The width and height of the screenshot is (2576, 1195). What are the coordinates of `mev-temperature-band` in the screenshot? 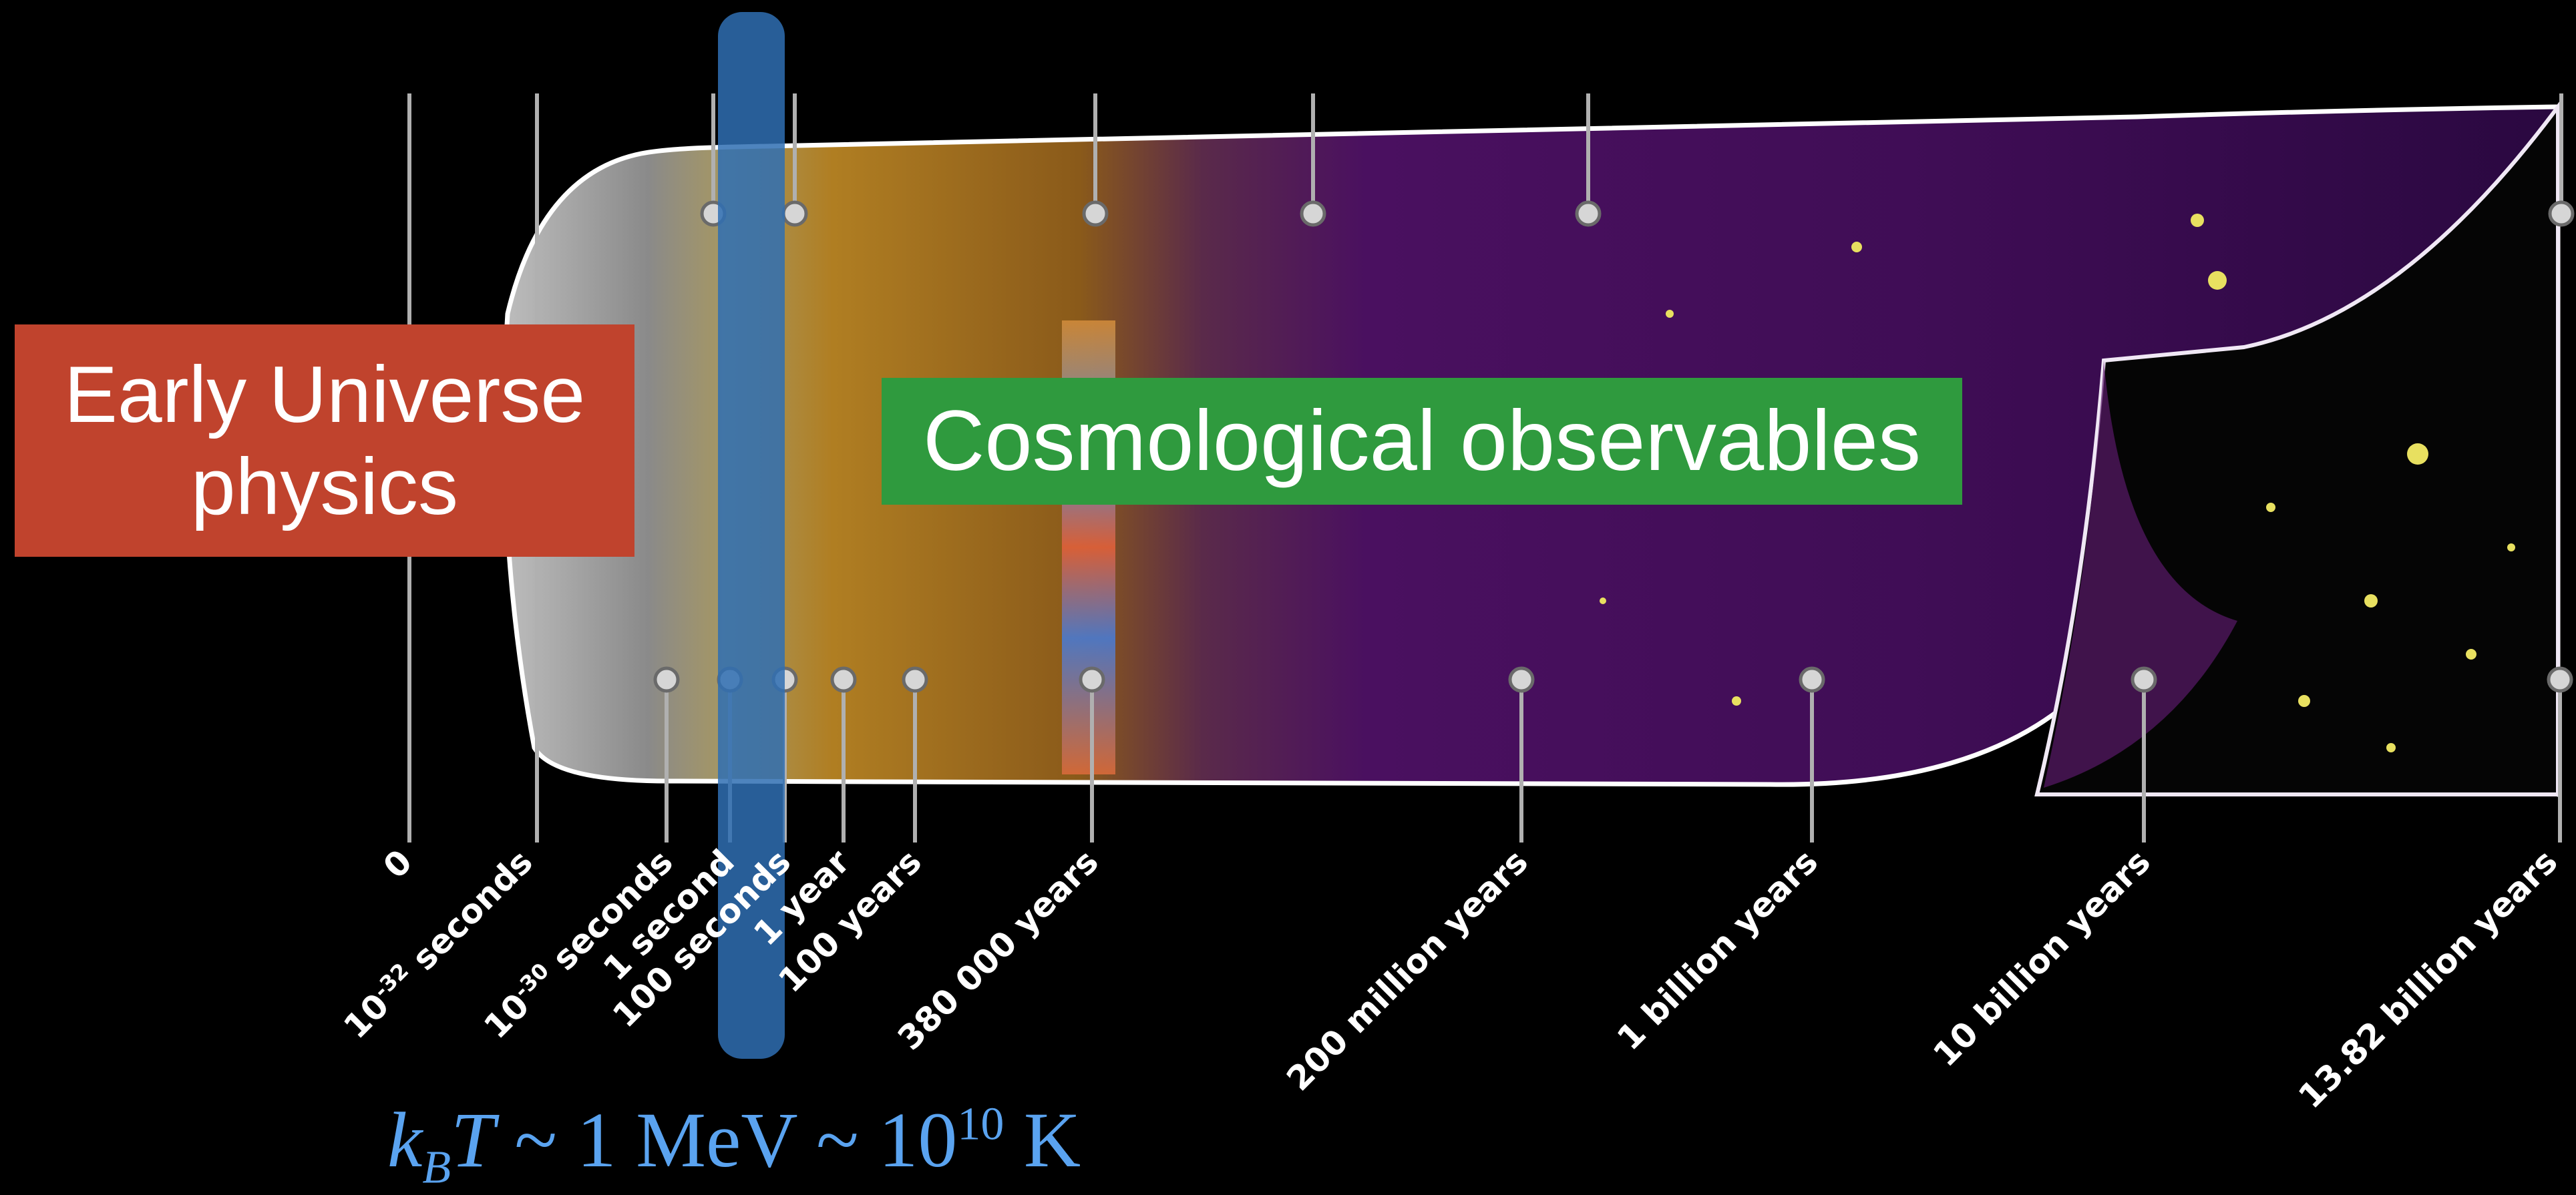 It's located at (751, 536).